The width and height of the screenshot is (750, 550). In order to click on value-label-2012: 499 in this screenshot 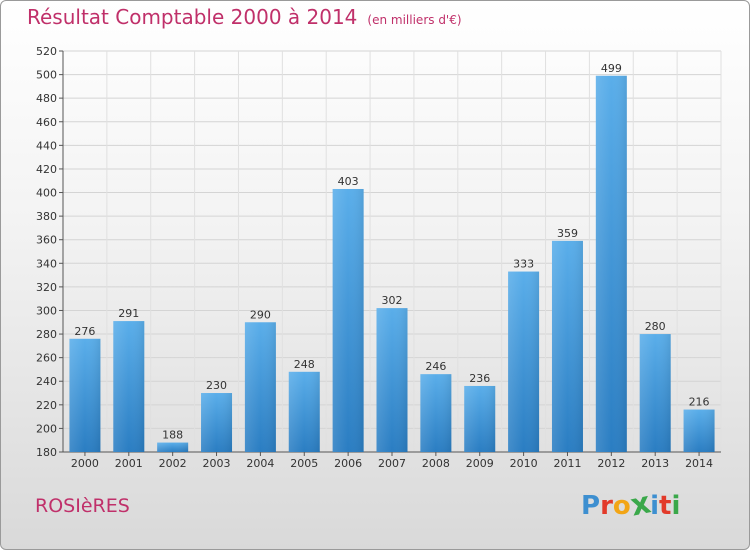, I will do `click(611, 68)`.